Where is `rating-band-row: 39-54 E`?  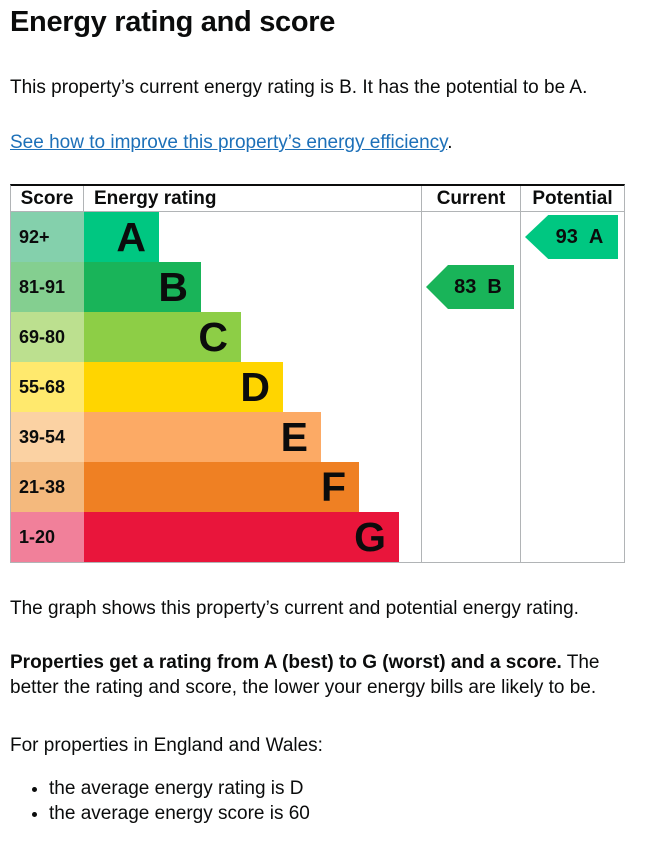 rating-band-row: 39-54 E is located at coordinates (317, 437).